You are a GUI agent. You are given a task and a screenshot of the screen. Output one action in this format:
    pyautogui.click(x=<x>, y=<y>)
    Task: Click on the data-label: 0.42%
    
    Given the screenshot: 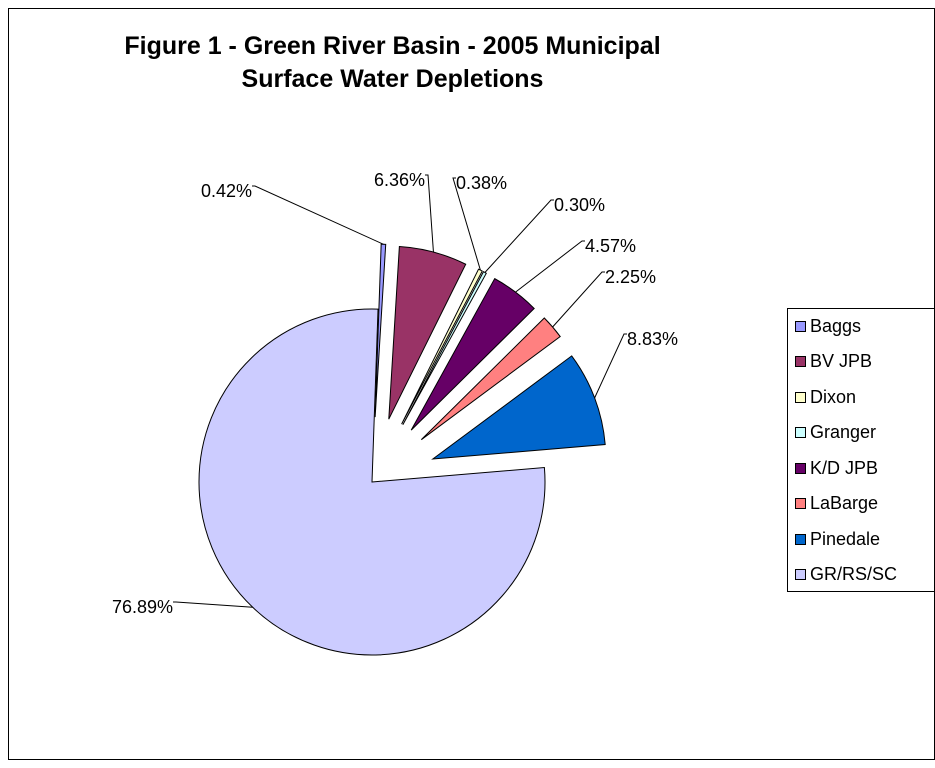 What is the action you would take?
    pyautogui.click(x=226, y=191)
    